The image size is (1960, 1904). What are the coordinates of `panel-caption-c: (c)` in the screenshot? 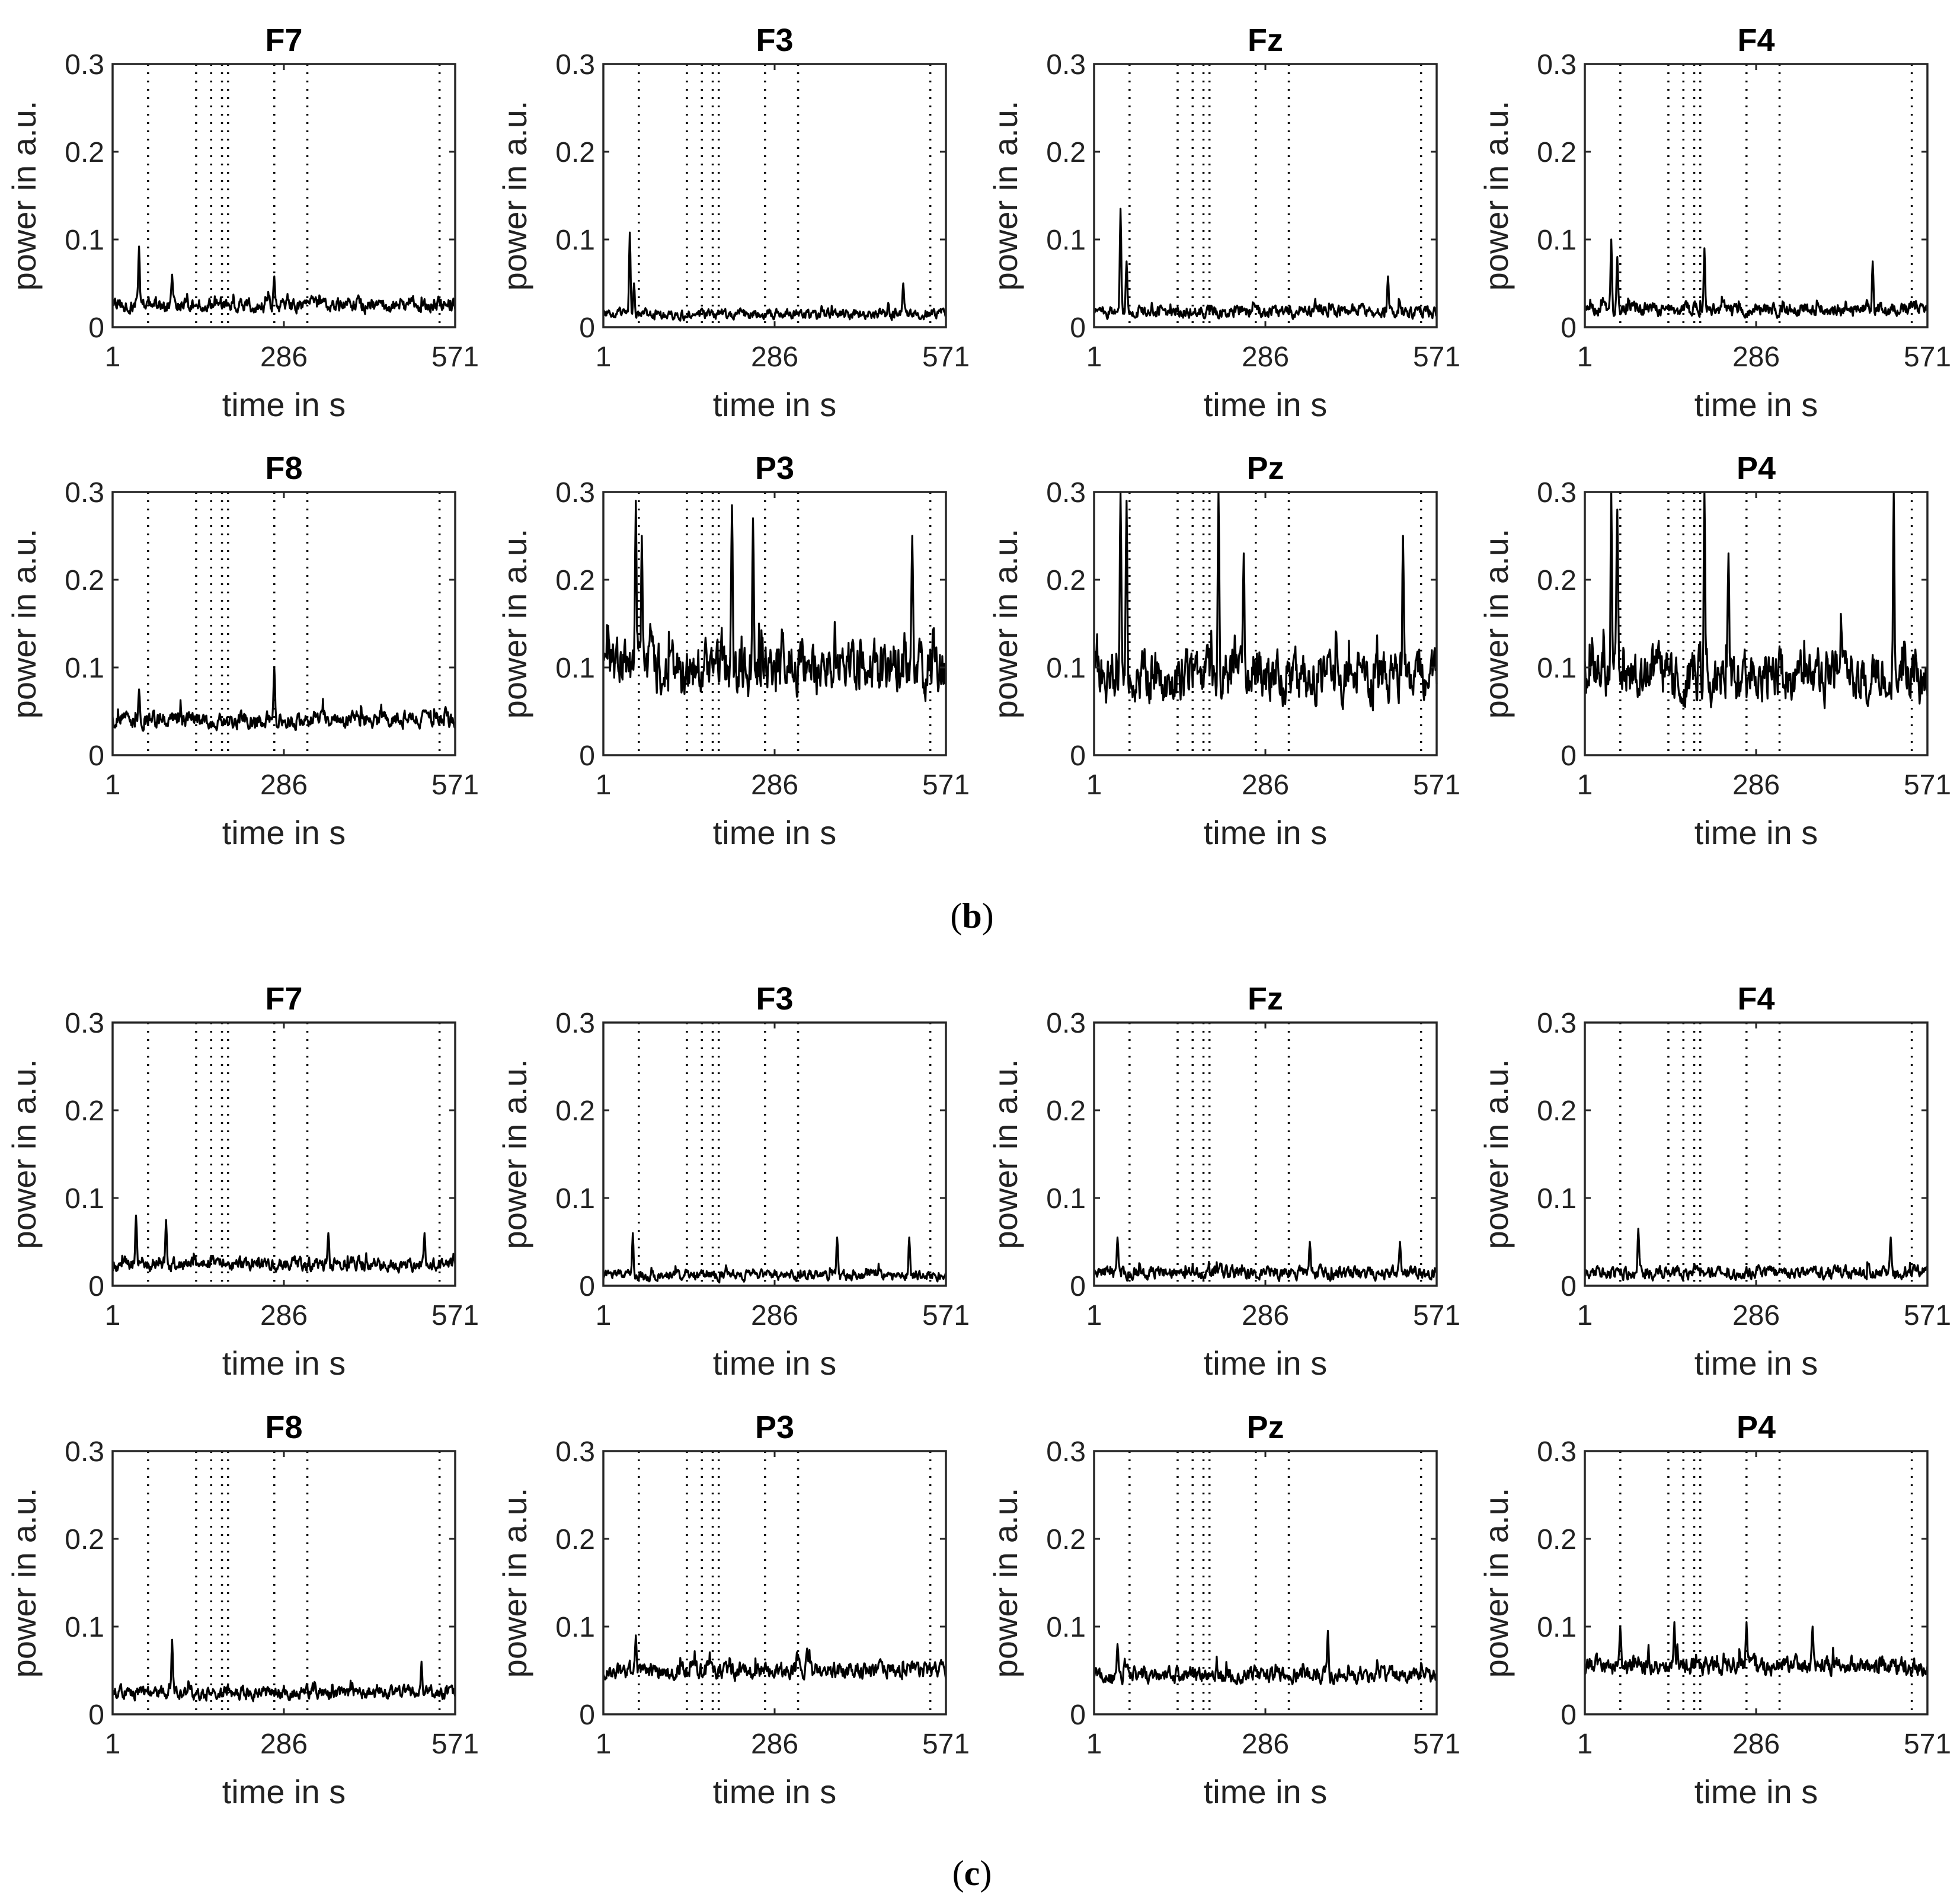 It's located at (972, 1874).